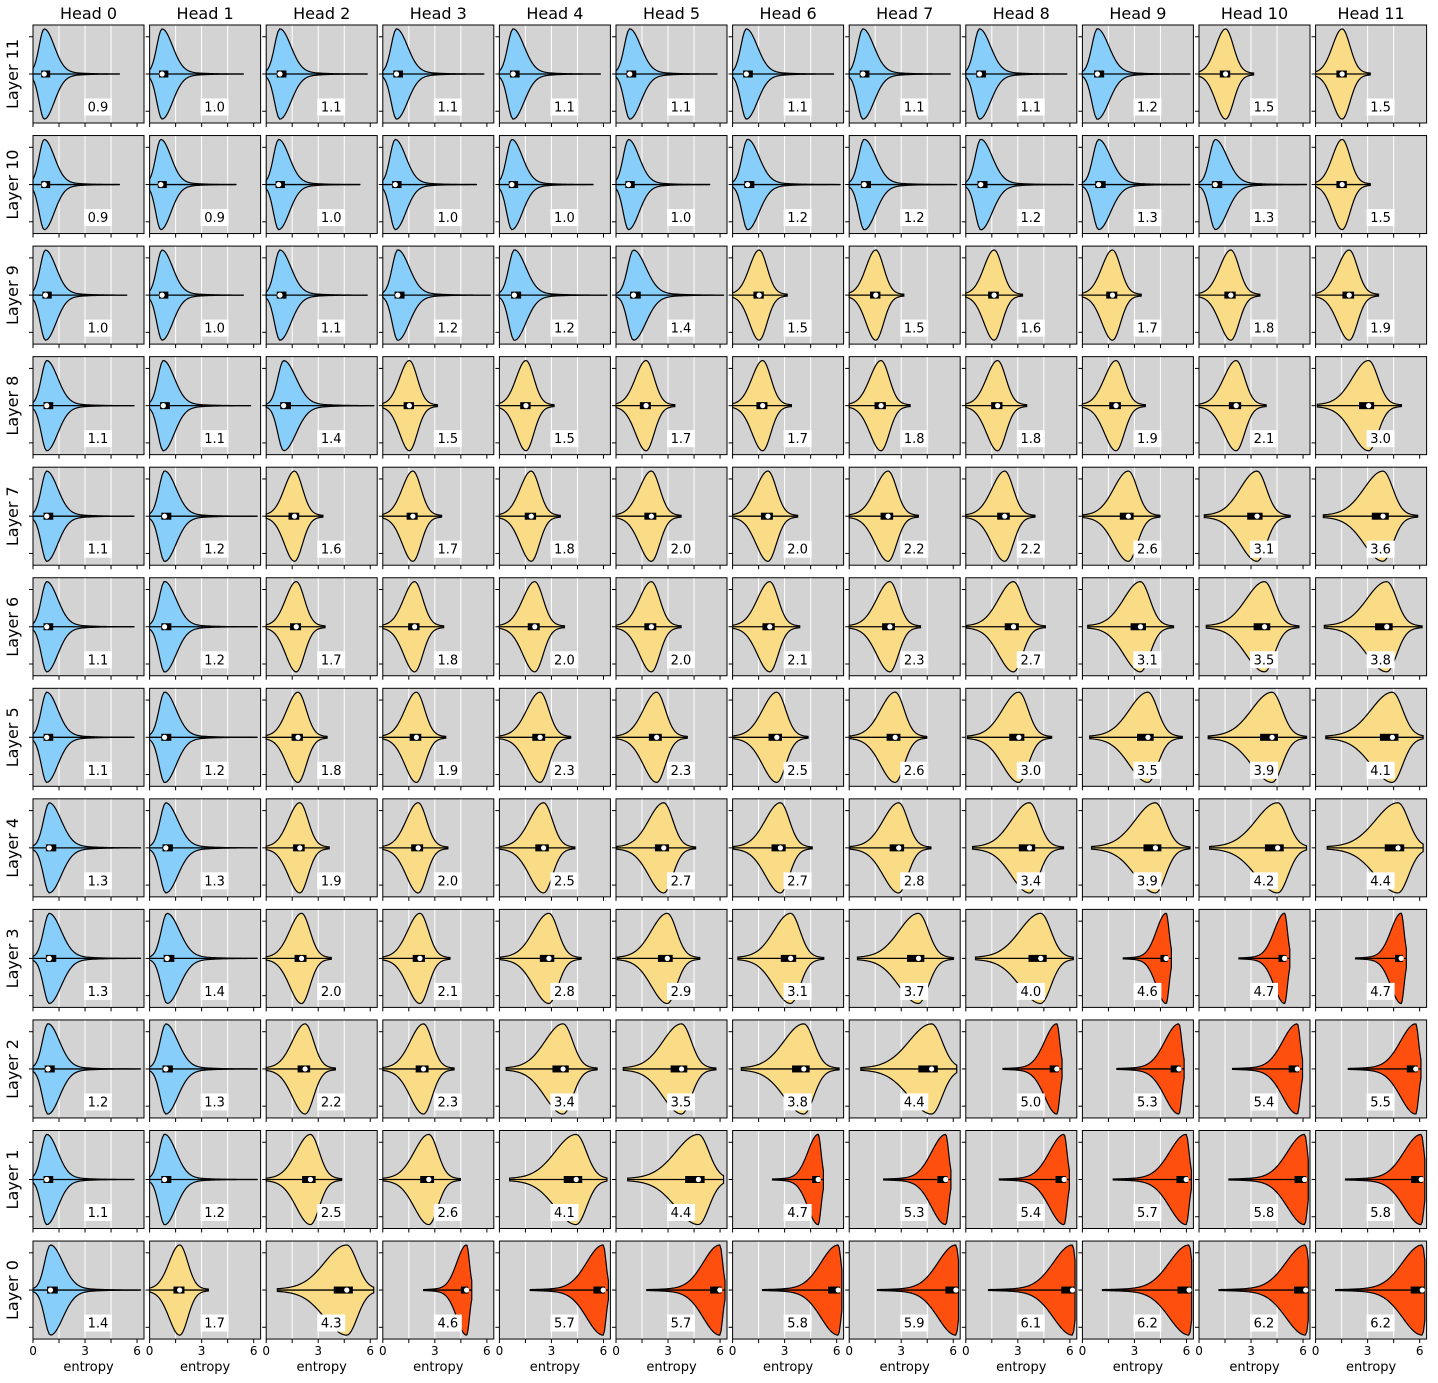 This screenshot has width=1438, height=1383. Describe the element at coordinates (552, 1351) in the screenshot. I see `x-tick-label: 3` at that location.